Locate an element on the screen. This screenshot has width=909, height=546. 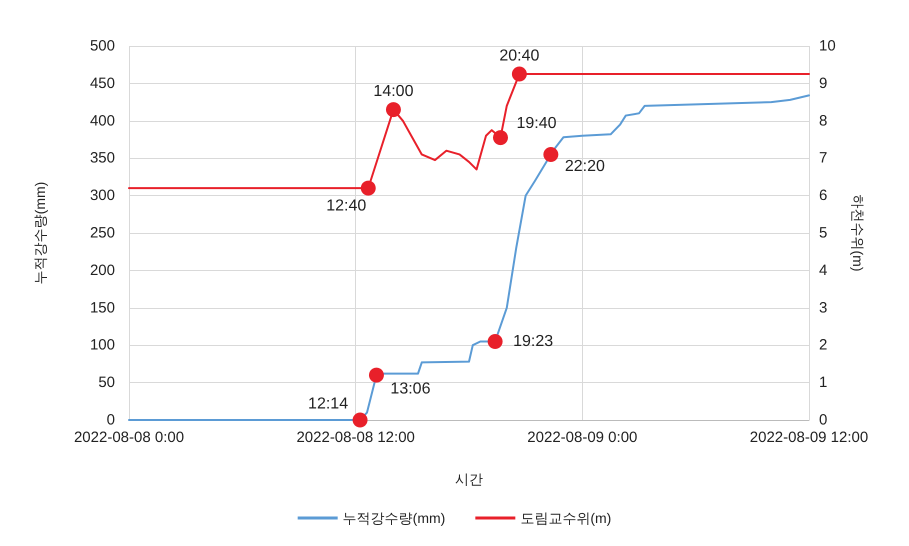
y-axis-title: 누적강수량(mm) is located at coordinates (40, 233).